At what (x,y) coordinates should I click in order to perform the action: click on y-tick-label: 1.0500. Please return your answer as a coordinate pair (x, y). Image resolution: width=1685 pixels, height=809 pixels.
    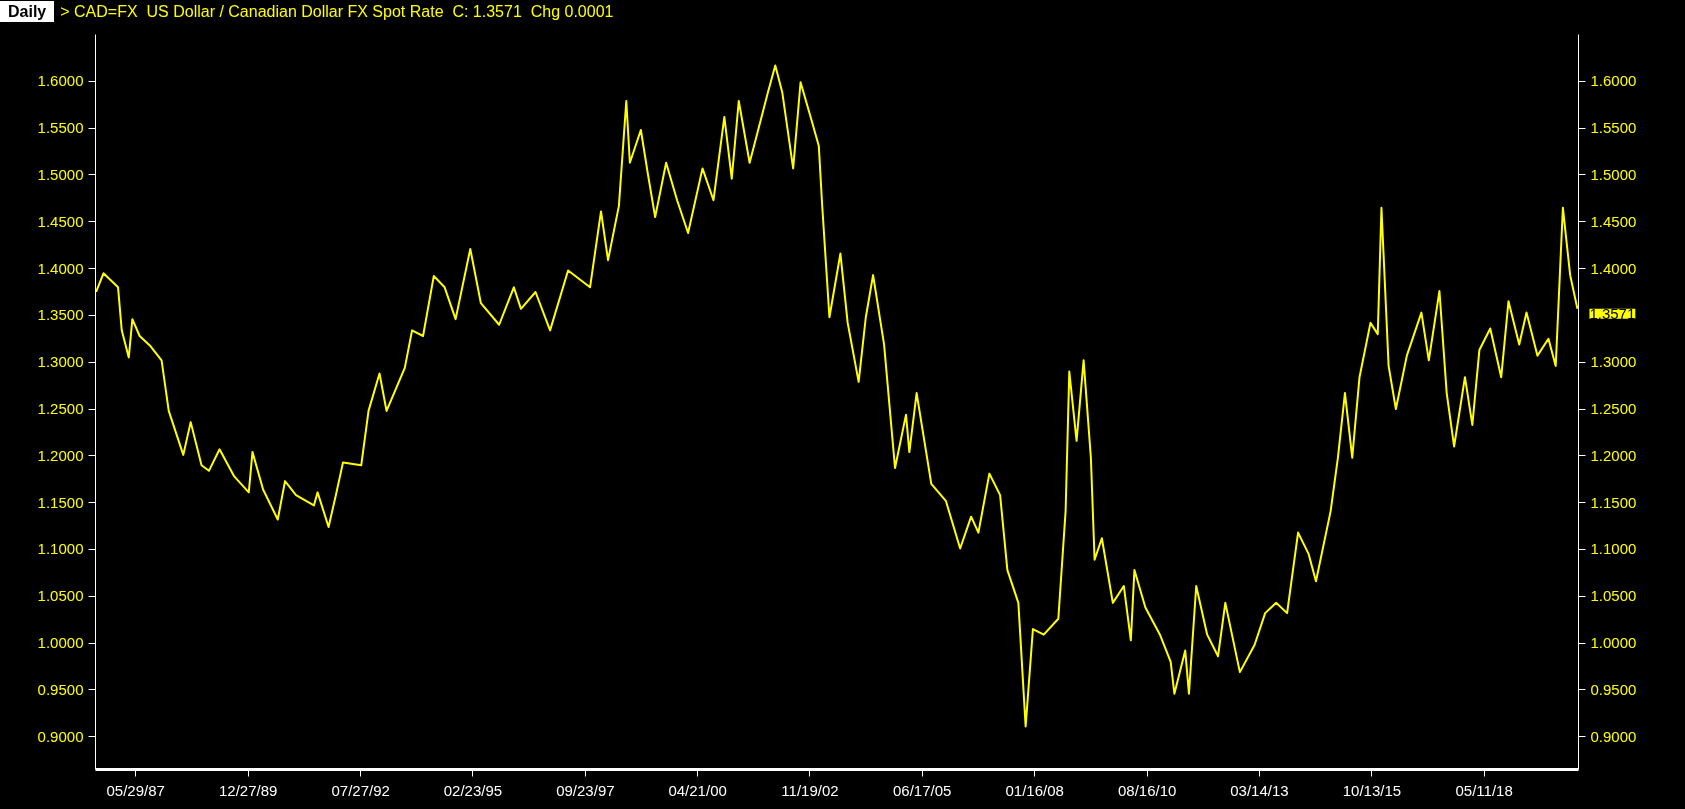
    Looking at the image, I should click on (60, 596).